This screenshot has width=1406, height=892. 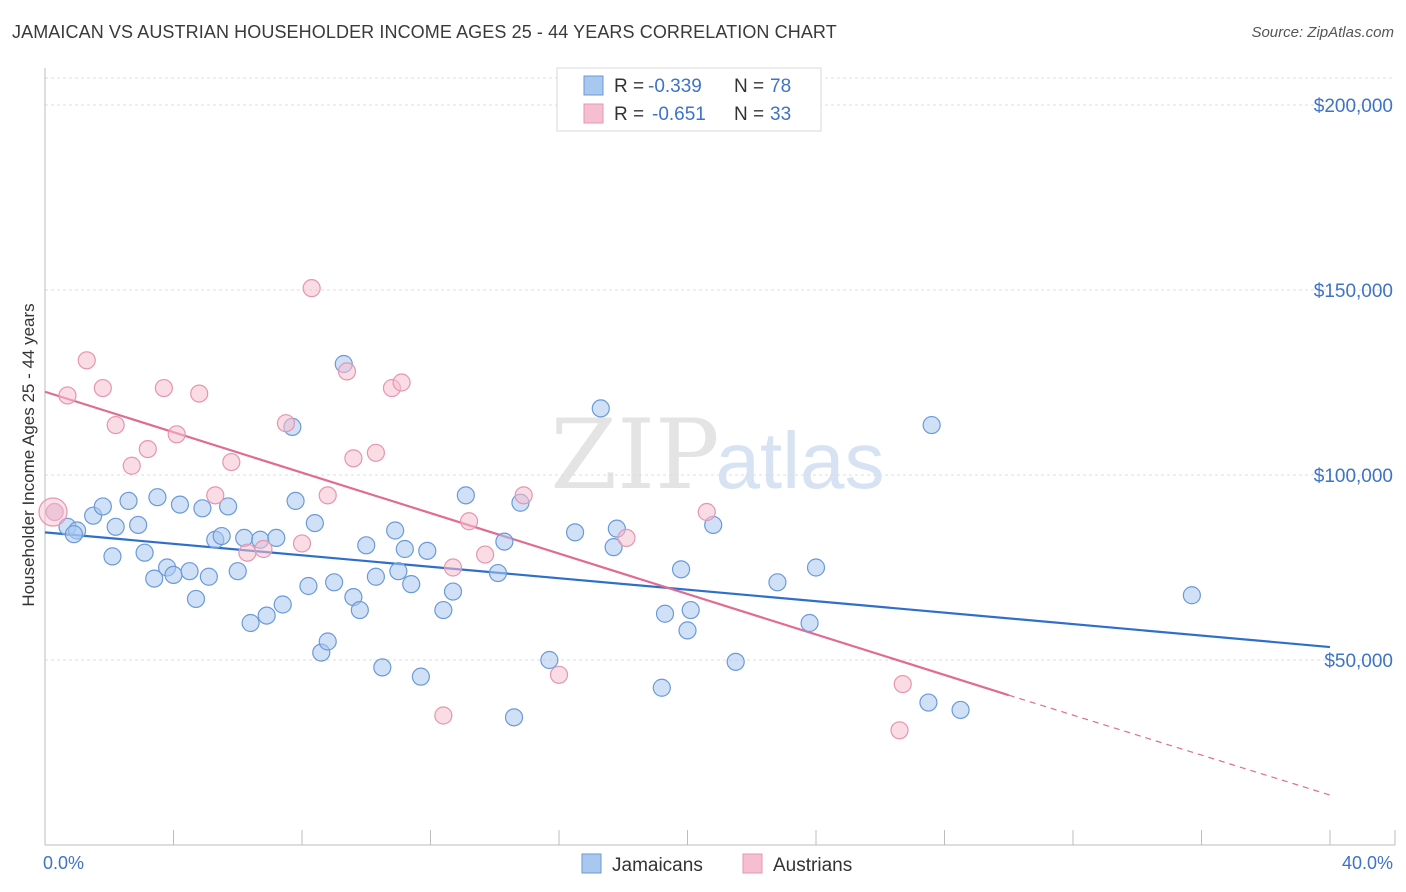 What do you see at coordinates (657, 865) in the screenshot?
I see `bottom-legend-jamaicans: Jamaicans` at bounding box center [657, 865].